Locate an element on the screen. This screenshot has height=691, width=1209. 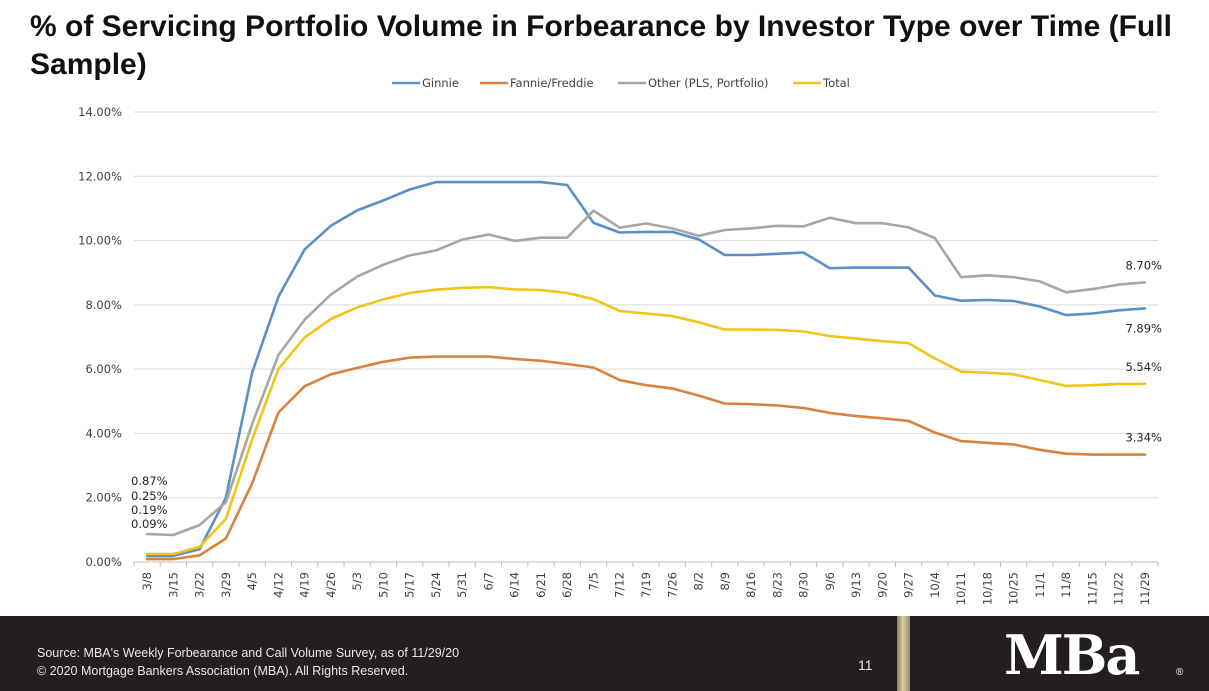
legend-label-total: Total is located at coordinates (836, 83).